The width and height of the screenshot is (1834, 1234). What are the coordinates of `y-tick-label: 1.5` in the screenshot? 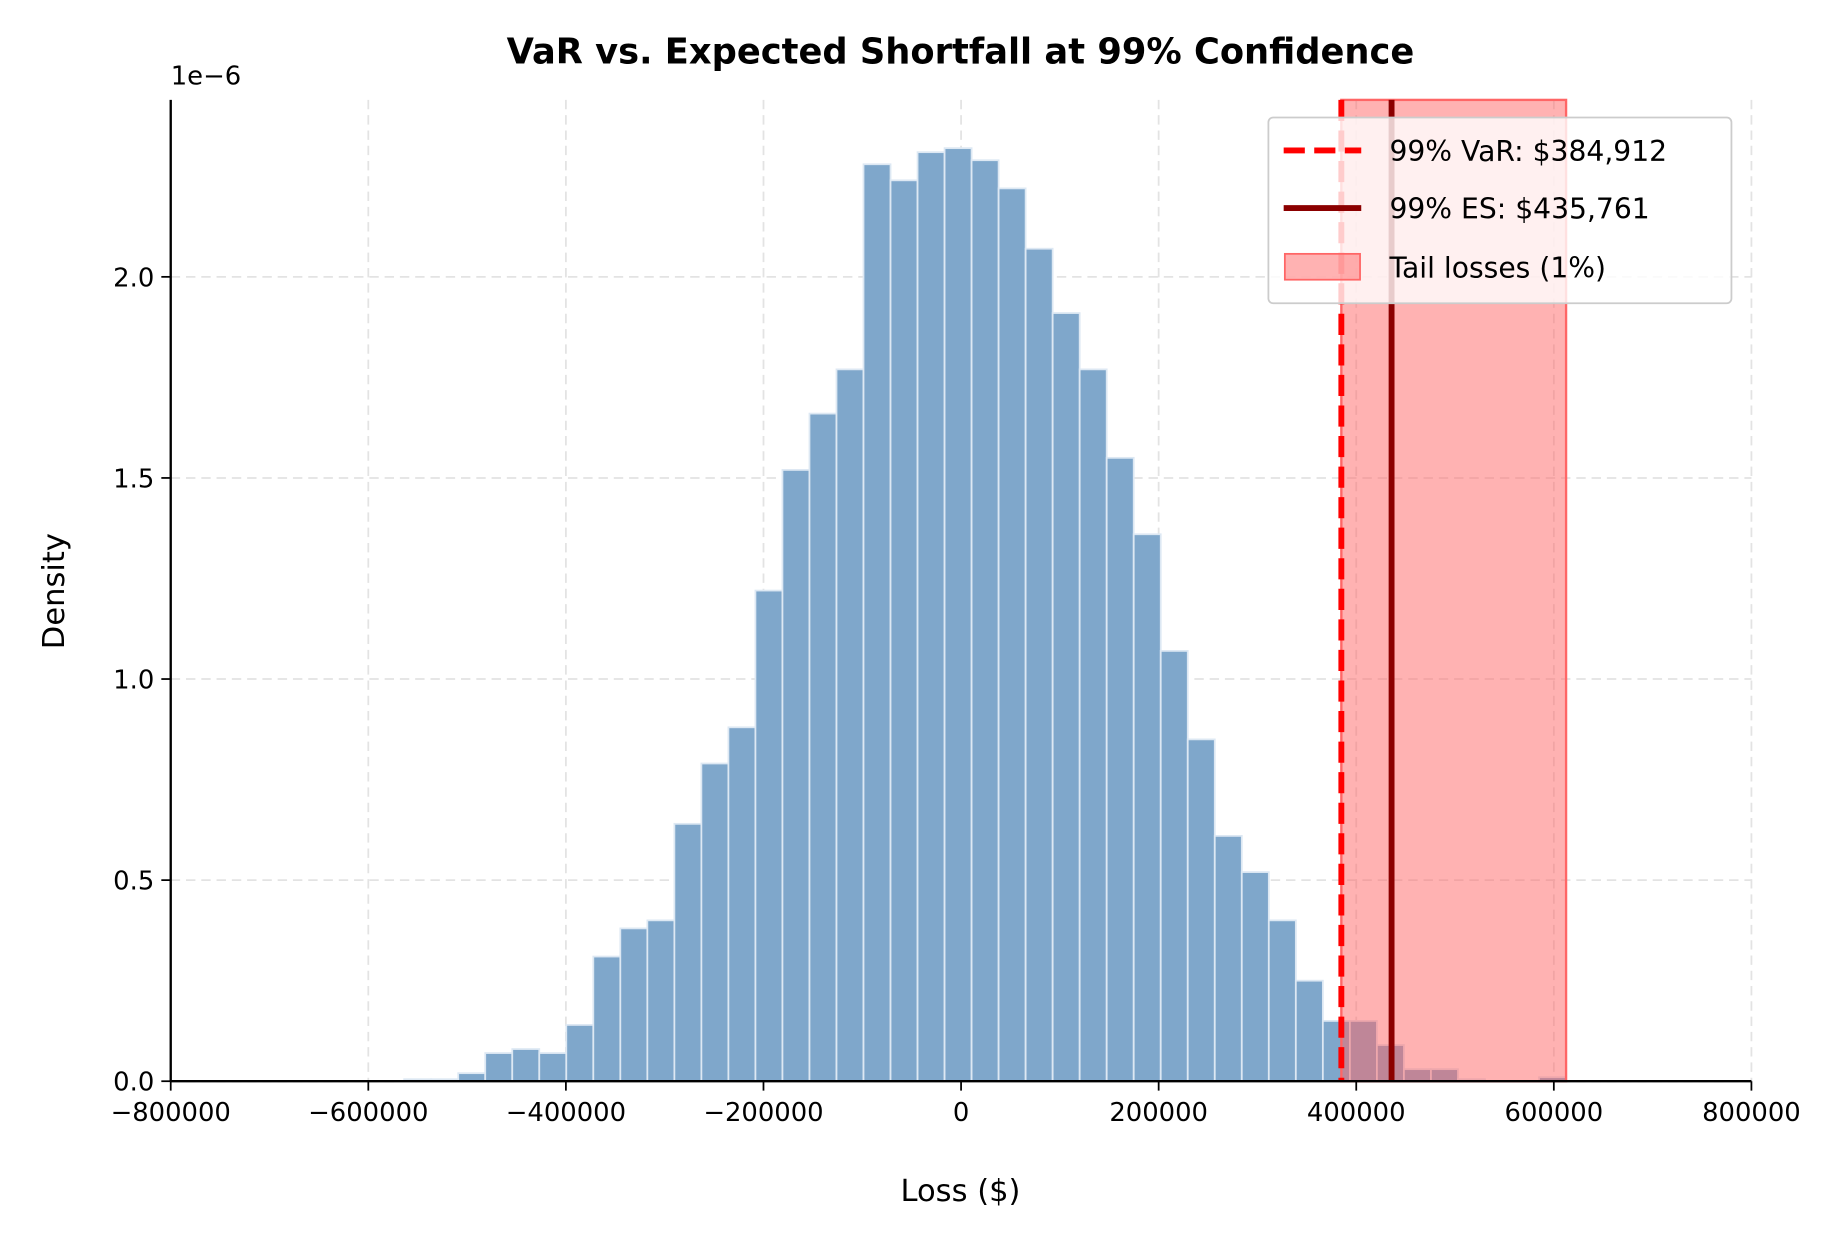 It's located at (133, 479).